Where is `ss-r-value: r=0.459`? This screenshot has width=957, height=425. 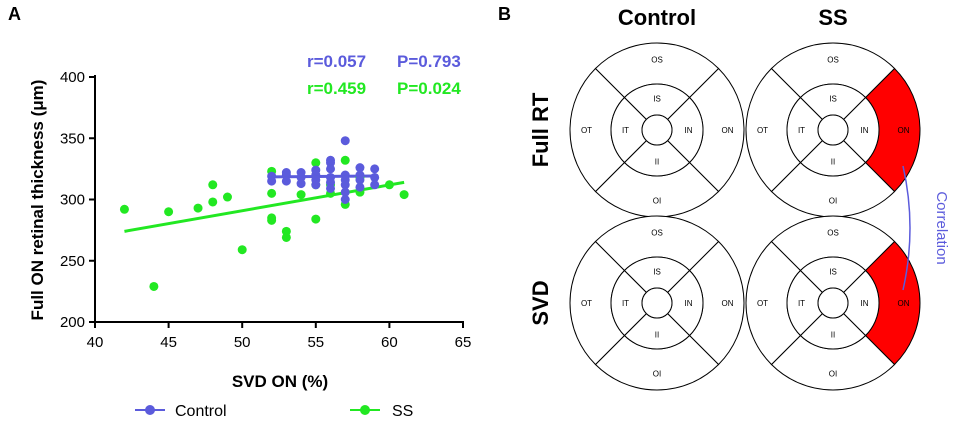 ss-r-value: r=0.459 is located at coordinates (336, 88).